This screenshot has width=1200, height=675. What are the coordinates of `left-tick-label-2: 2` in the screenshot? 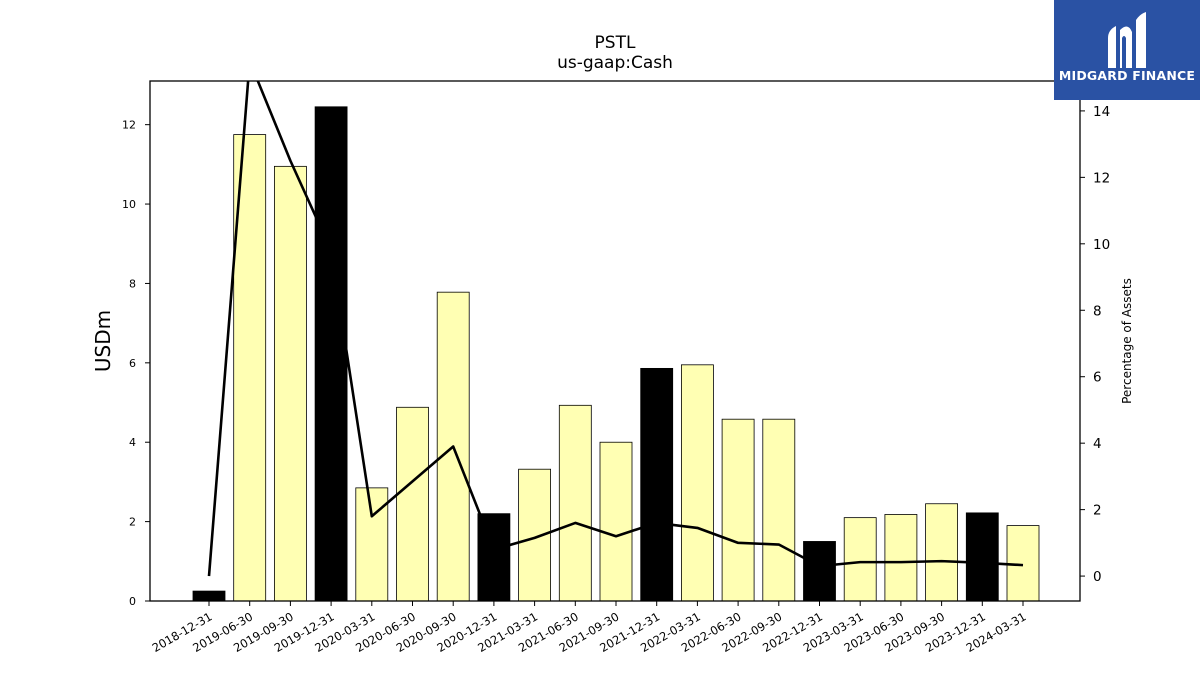 It's located at (132, 522).